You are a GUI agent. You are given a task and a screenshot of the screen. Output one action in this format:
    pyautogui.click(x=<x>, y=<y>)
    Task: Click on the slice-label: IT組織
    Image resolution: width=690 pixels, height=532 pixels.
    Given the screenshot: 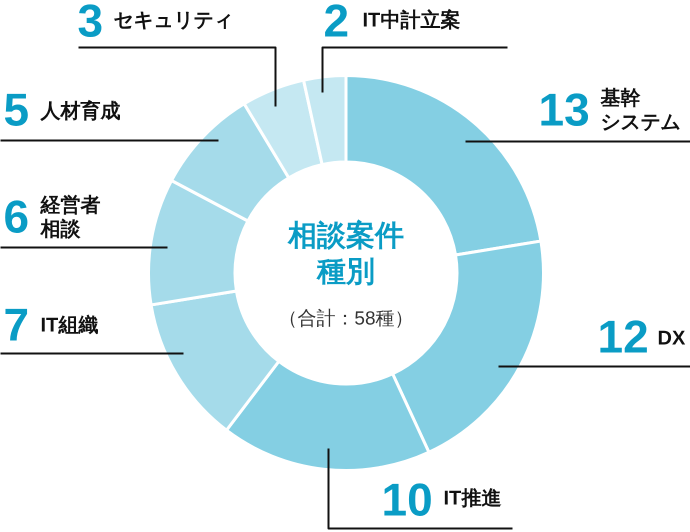 What is the action you would take?
    pyautogui.click(x=69, y=325)
    